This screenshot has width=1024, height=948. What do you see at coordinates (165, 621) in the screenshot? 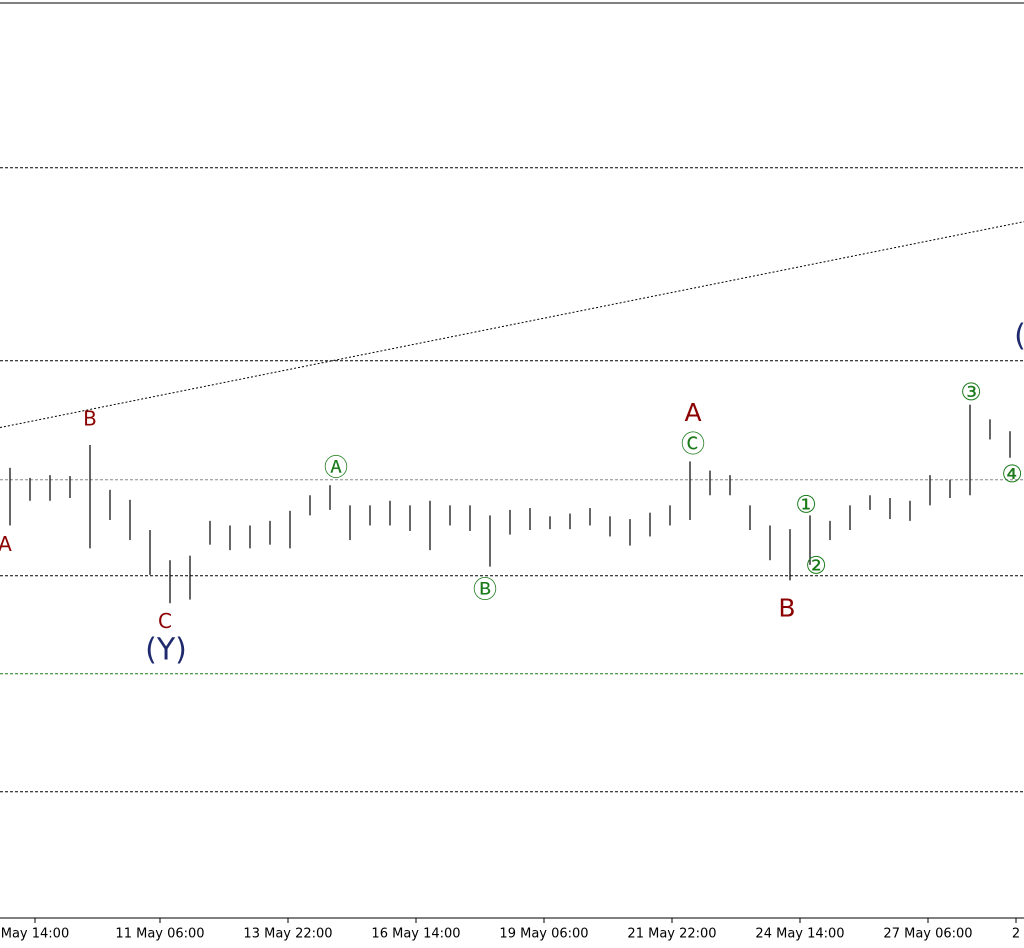
I see `wave-label: C` at bounding box center [165, 621].